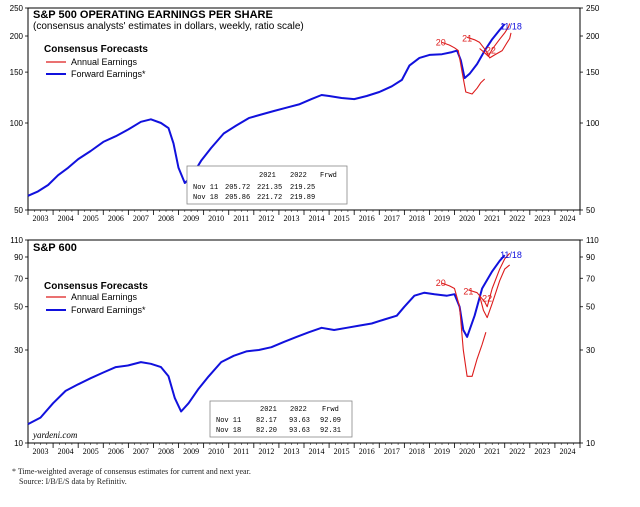 This screenshot has height=507, width=640. I want to click on sp600-xtick-label: 2016, so click(367, 451).